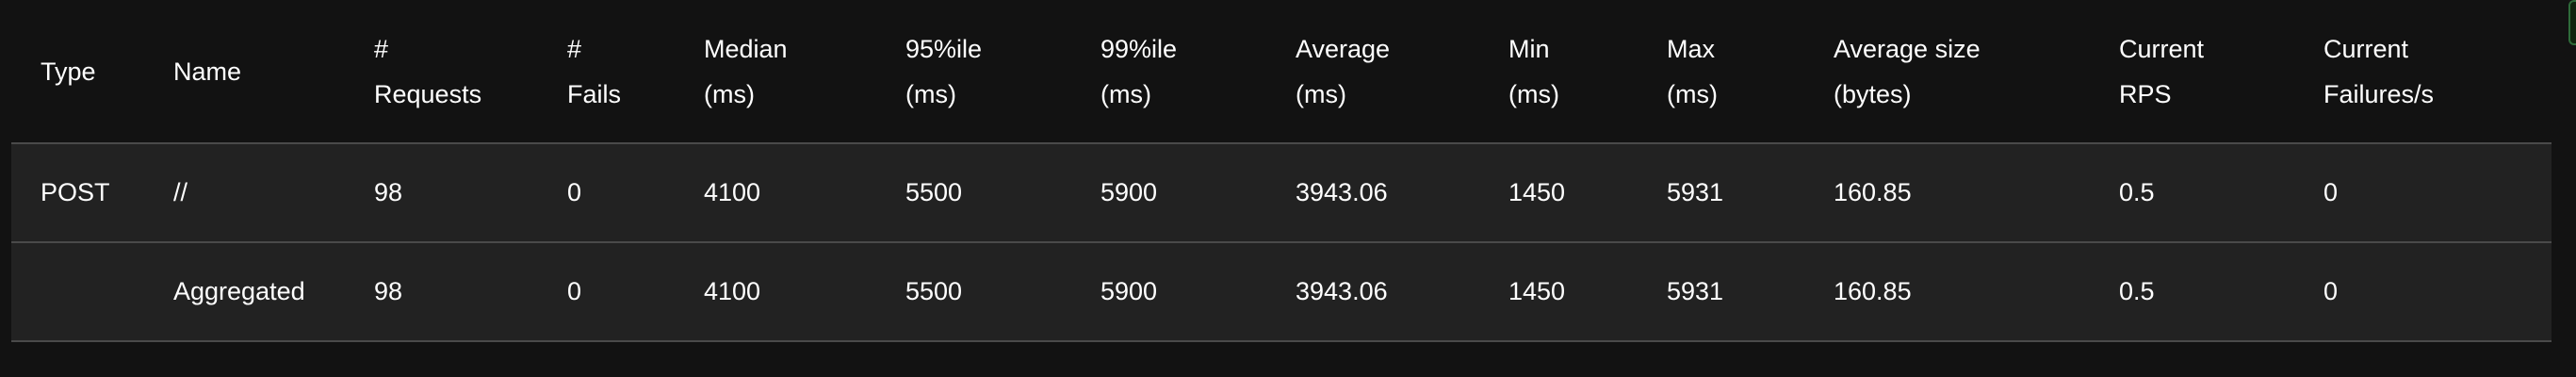 The width and height of the screenshot is (2576, 377). I want to click on column-header-average-size: Average size (bytes), so click(1947, 72).